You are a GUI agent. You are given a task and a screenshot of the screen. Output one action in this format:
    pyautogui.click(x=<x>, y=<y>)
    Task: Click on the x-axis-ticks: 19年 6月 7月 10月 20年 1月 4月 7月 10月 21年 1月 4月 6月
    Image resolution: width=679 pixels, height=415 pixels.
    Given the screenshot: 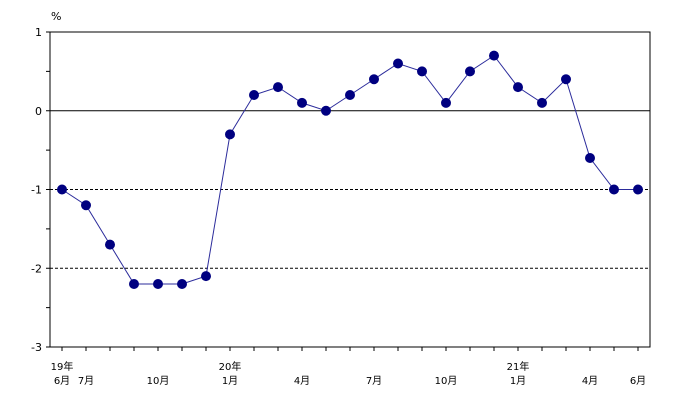 What is the action you would take?
    pyautogui.click(x=348, y=367)
    